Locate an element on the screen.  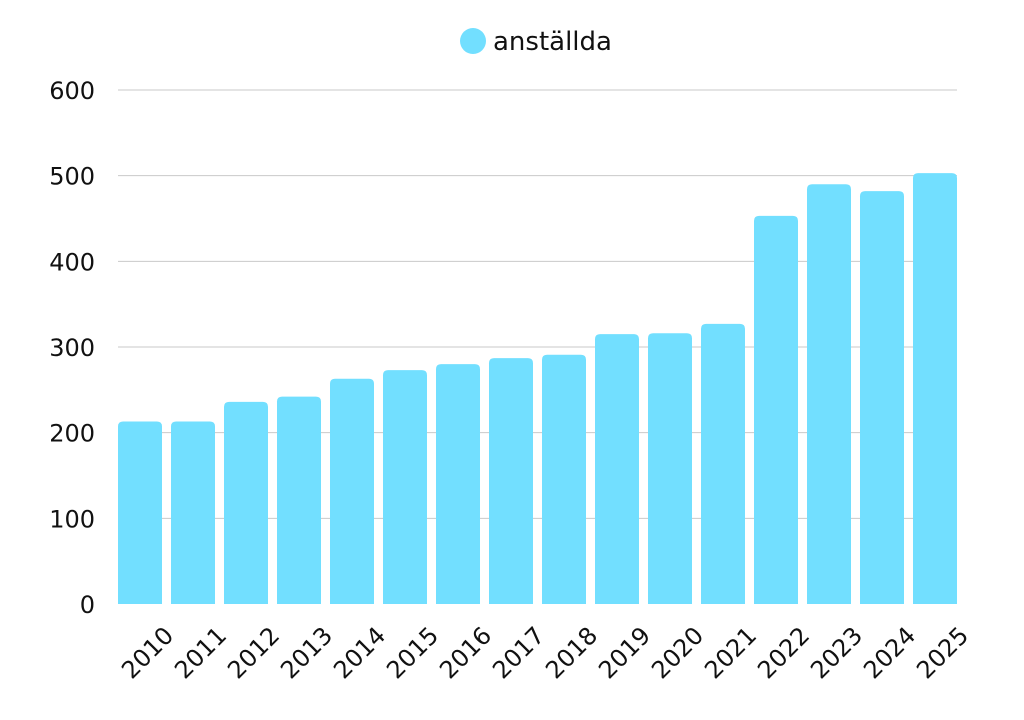
x-tick-label-2012: 2012 is located at coordinates (253, 652).